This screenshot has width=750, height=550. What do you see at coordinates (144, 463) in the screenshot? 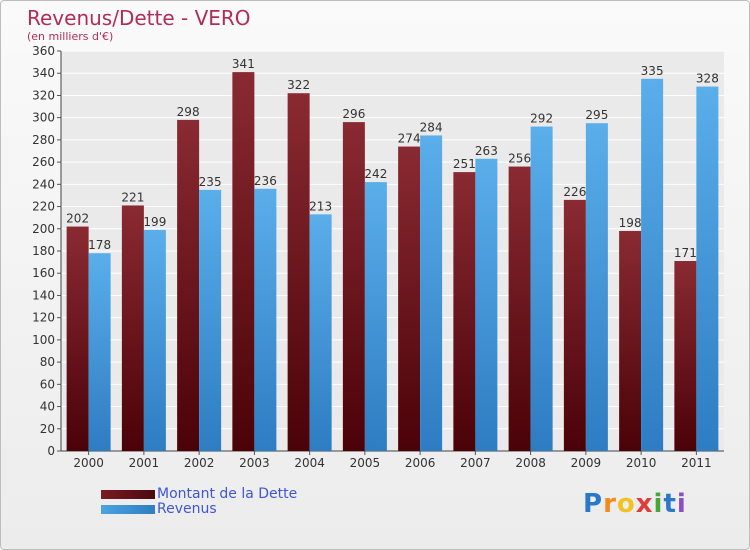
I see `x-tick-label: 2001` at bounding box center [144, 463].